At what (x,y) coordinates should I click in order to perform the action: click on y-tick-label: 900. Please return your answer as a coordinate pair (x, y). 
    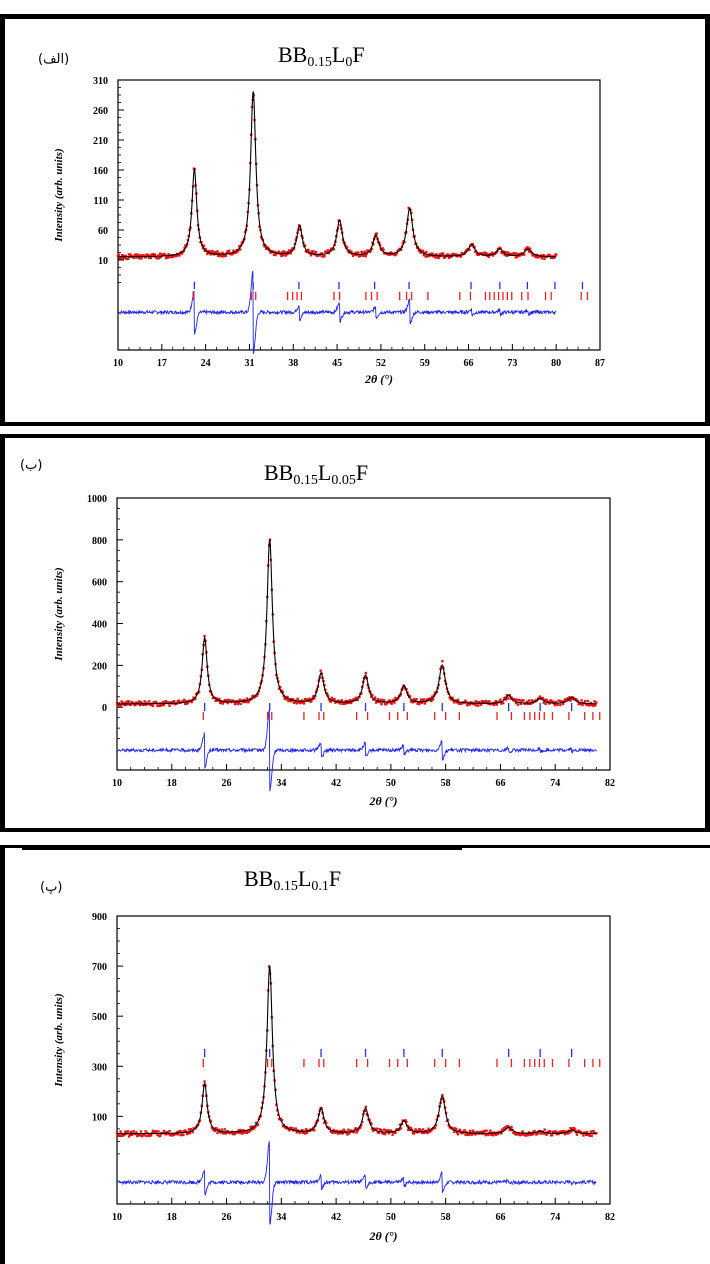
    Looking at the image, I should click on (99, 917).